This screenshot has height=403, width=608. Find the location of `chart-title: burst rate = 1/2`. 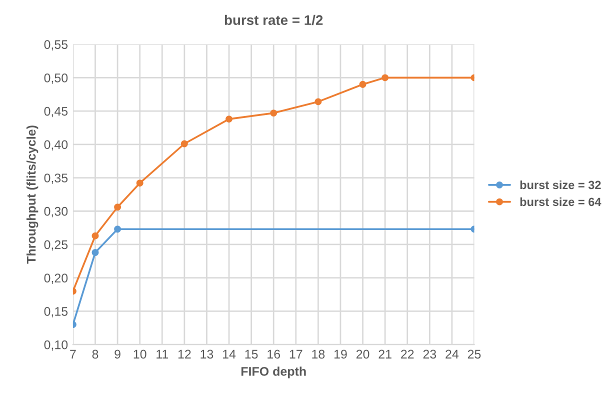

chart-title: burst rate = 1/2 is located at coordinates (273, 20).